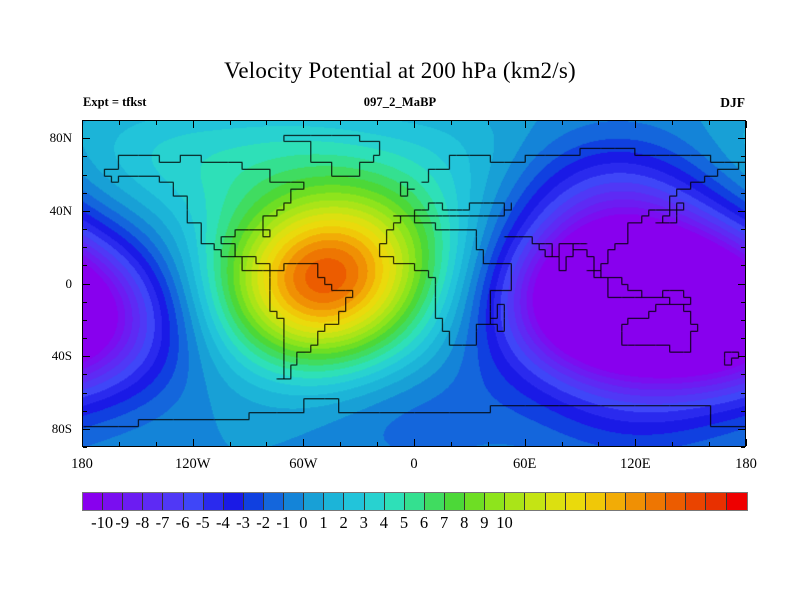 This screenshot has height=600, width=800. What do you see at coordinates (424, 522) in the screenshot?
I see `colorbar-tick-label: 6` at bounding box center [424, 522].